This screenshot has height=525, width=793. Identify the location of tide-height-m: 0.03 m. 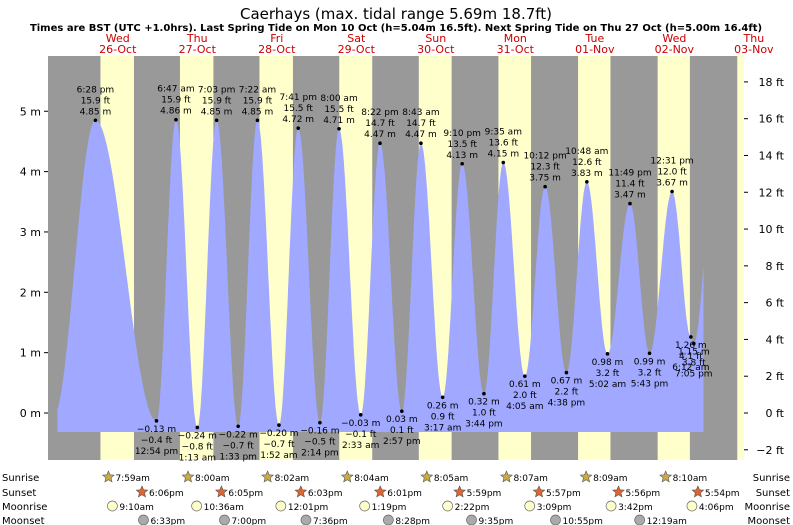
(402, 420).